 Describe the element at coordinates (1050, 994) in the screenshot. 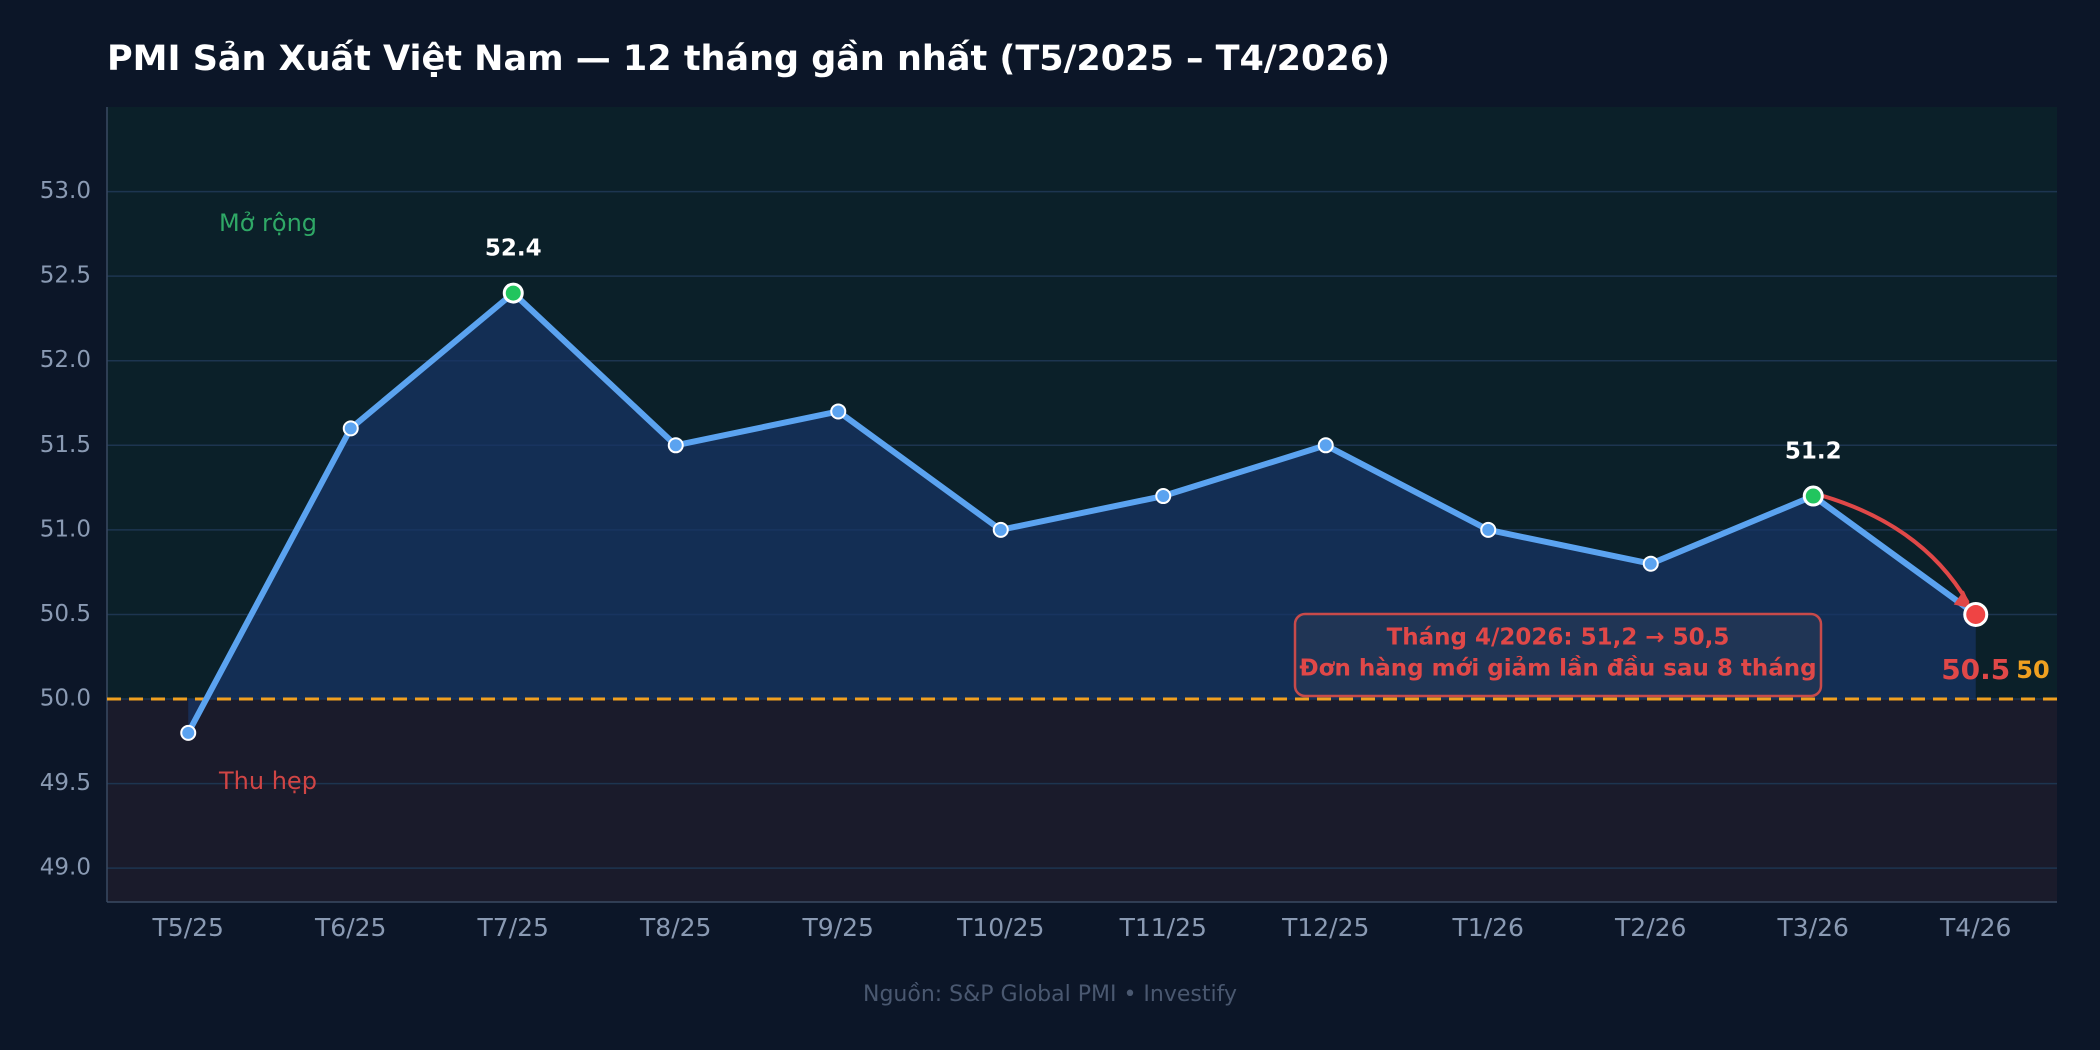

I see `source-note: Nguồn: S&P Global PMI • Investify` at that location.